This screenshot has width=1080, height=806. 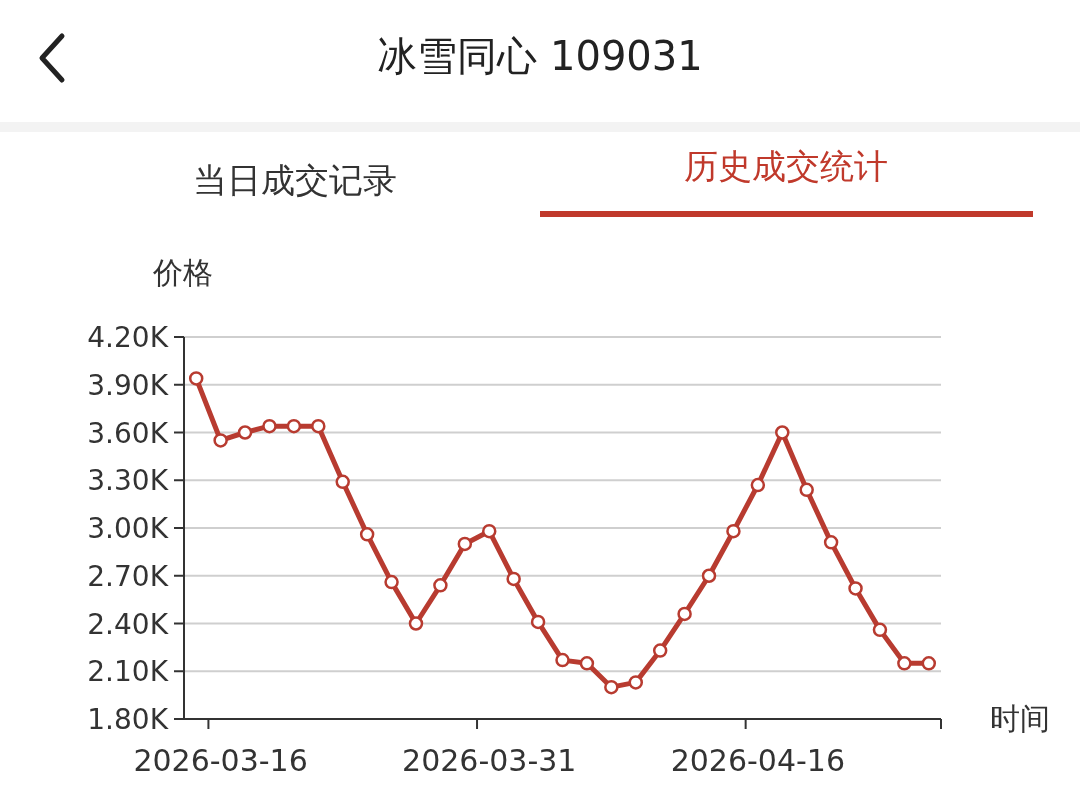 I want to click on y-tick-label: 2.10K, so click(x=128, y=672).